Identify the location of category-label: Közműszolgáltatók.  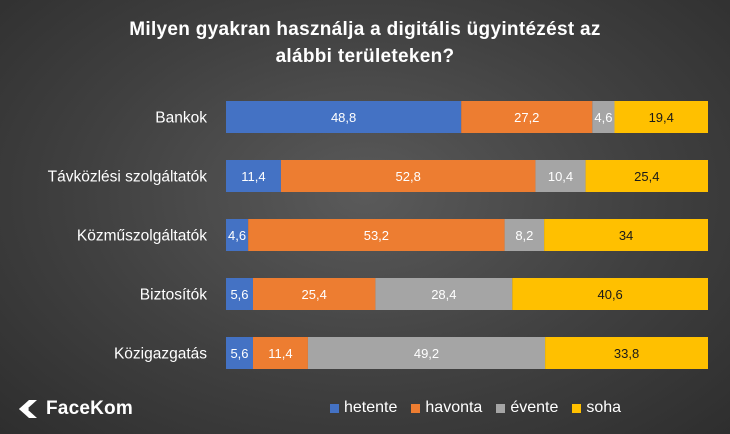
(142, 236).